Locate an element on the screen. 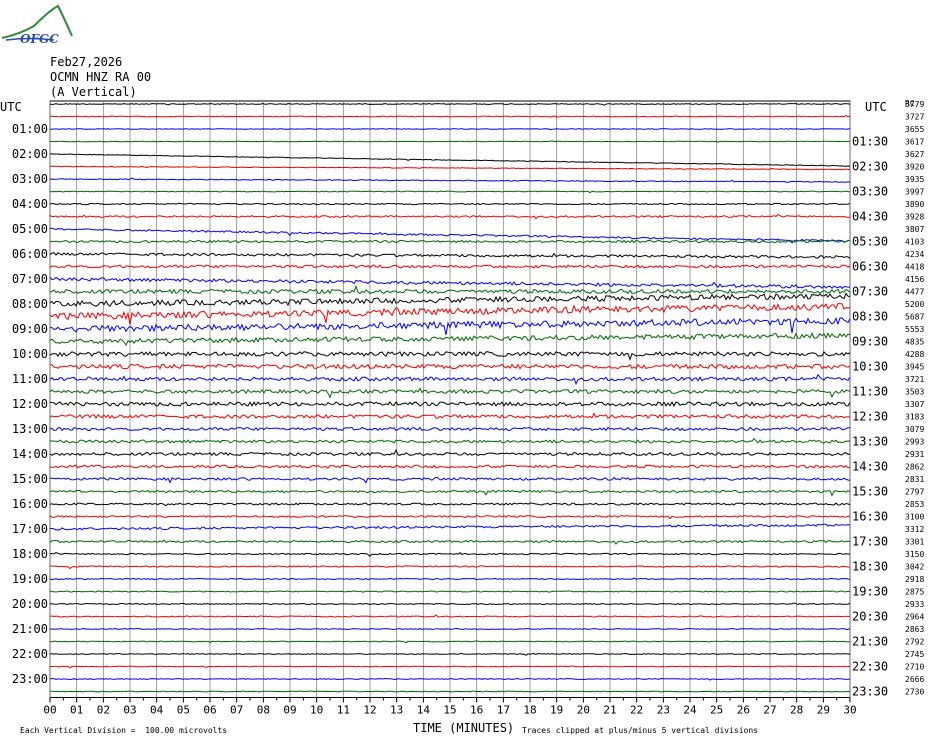  x-tick-label: 13 is located at coordinates (396, 710).